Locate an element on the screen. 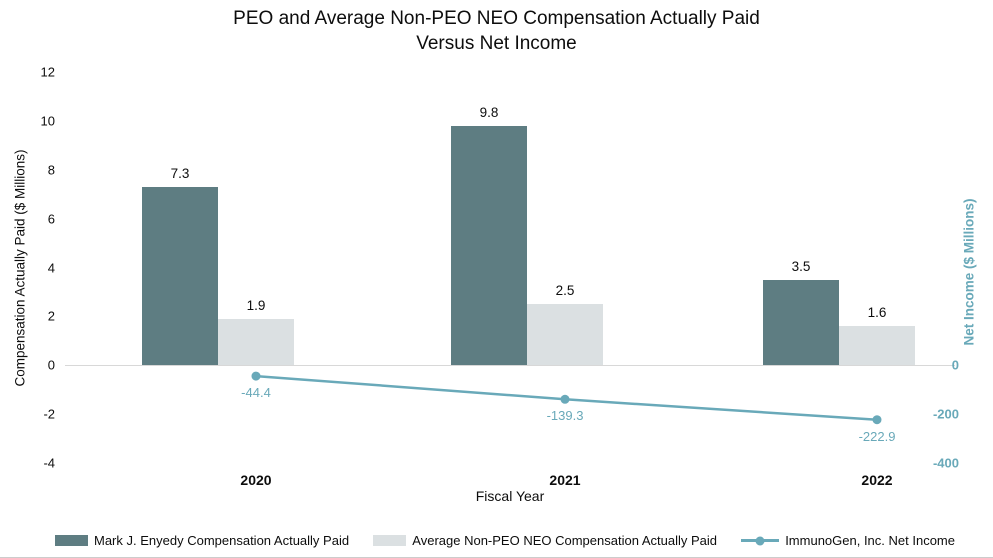 Image resolution: width=993 pixels, height=558 pixels. left-axis-tick-label: 2 is located at coordinates (51, 316).